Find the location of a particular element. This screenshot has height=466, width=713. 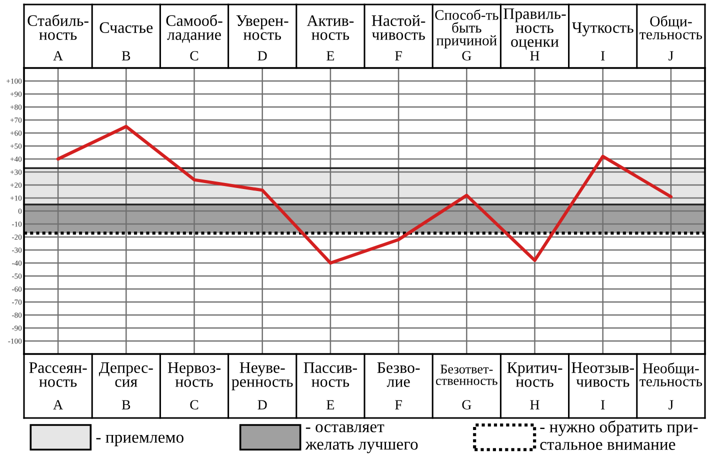

category-label: C is located at coordinates (194, 405).